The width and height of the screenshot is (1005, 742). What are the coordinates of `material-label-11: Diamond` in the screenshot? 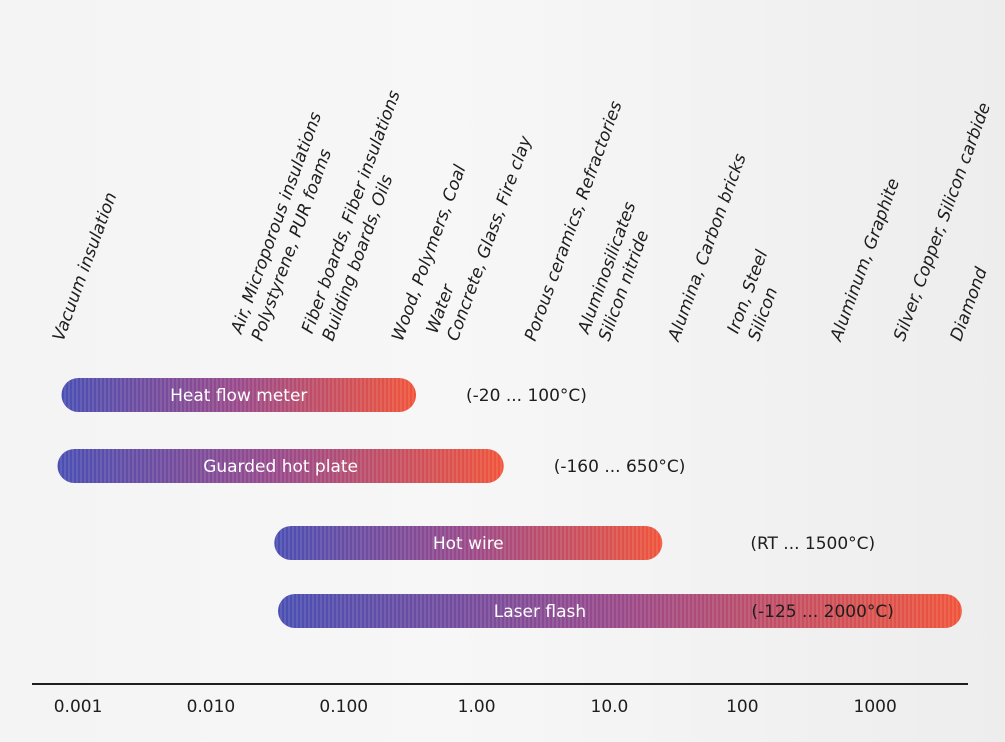 It's located at (969, 304).